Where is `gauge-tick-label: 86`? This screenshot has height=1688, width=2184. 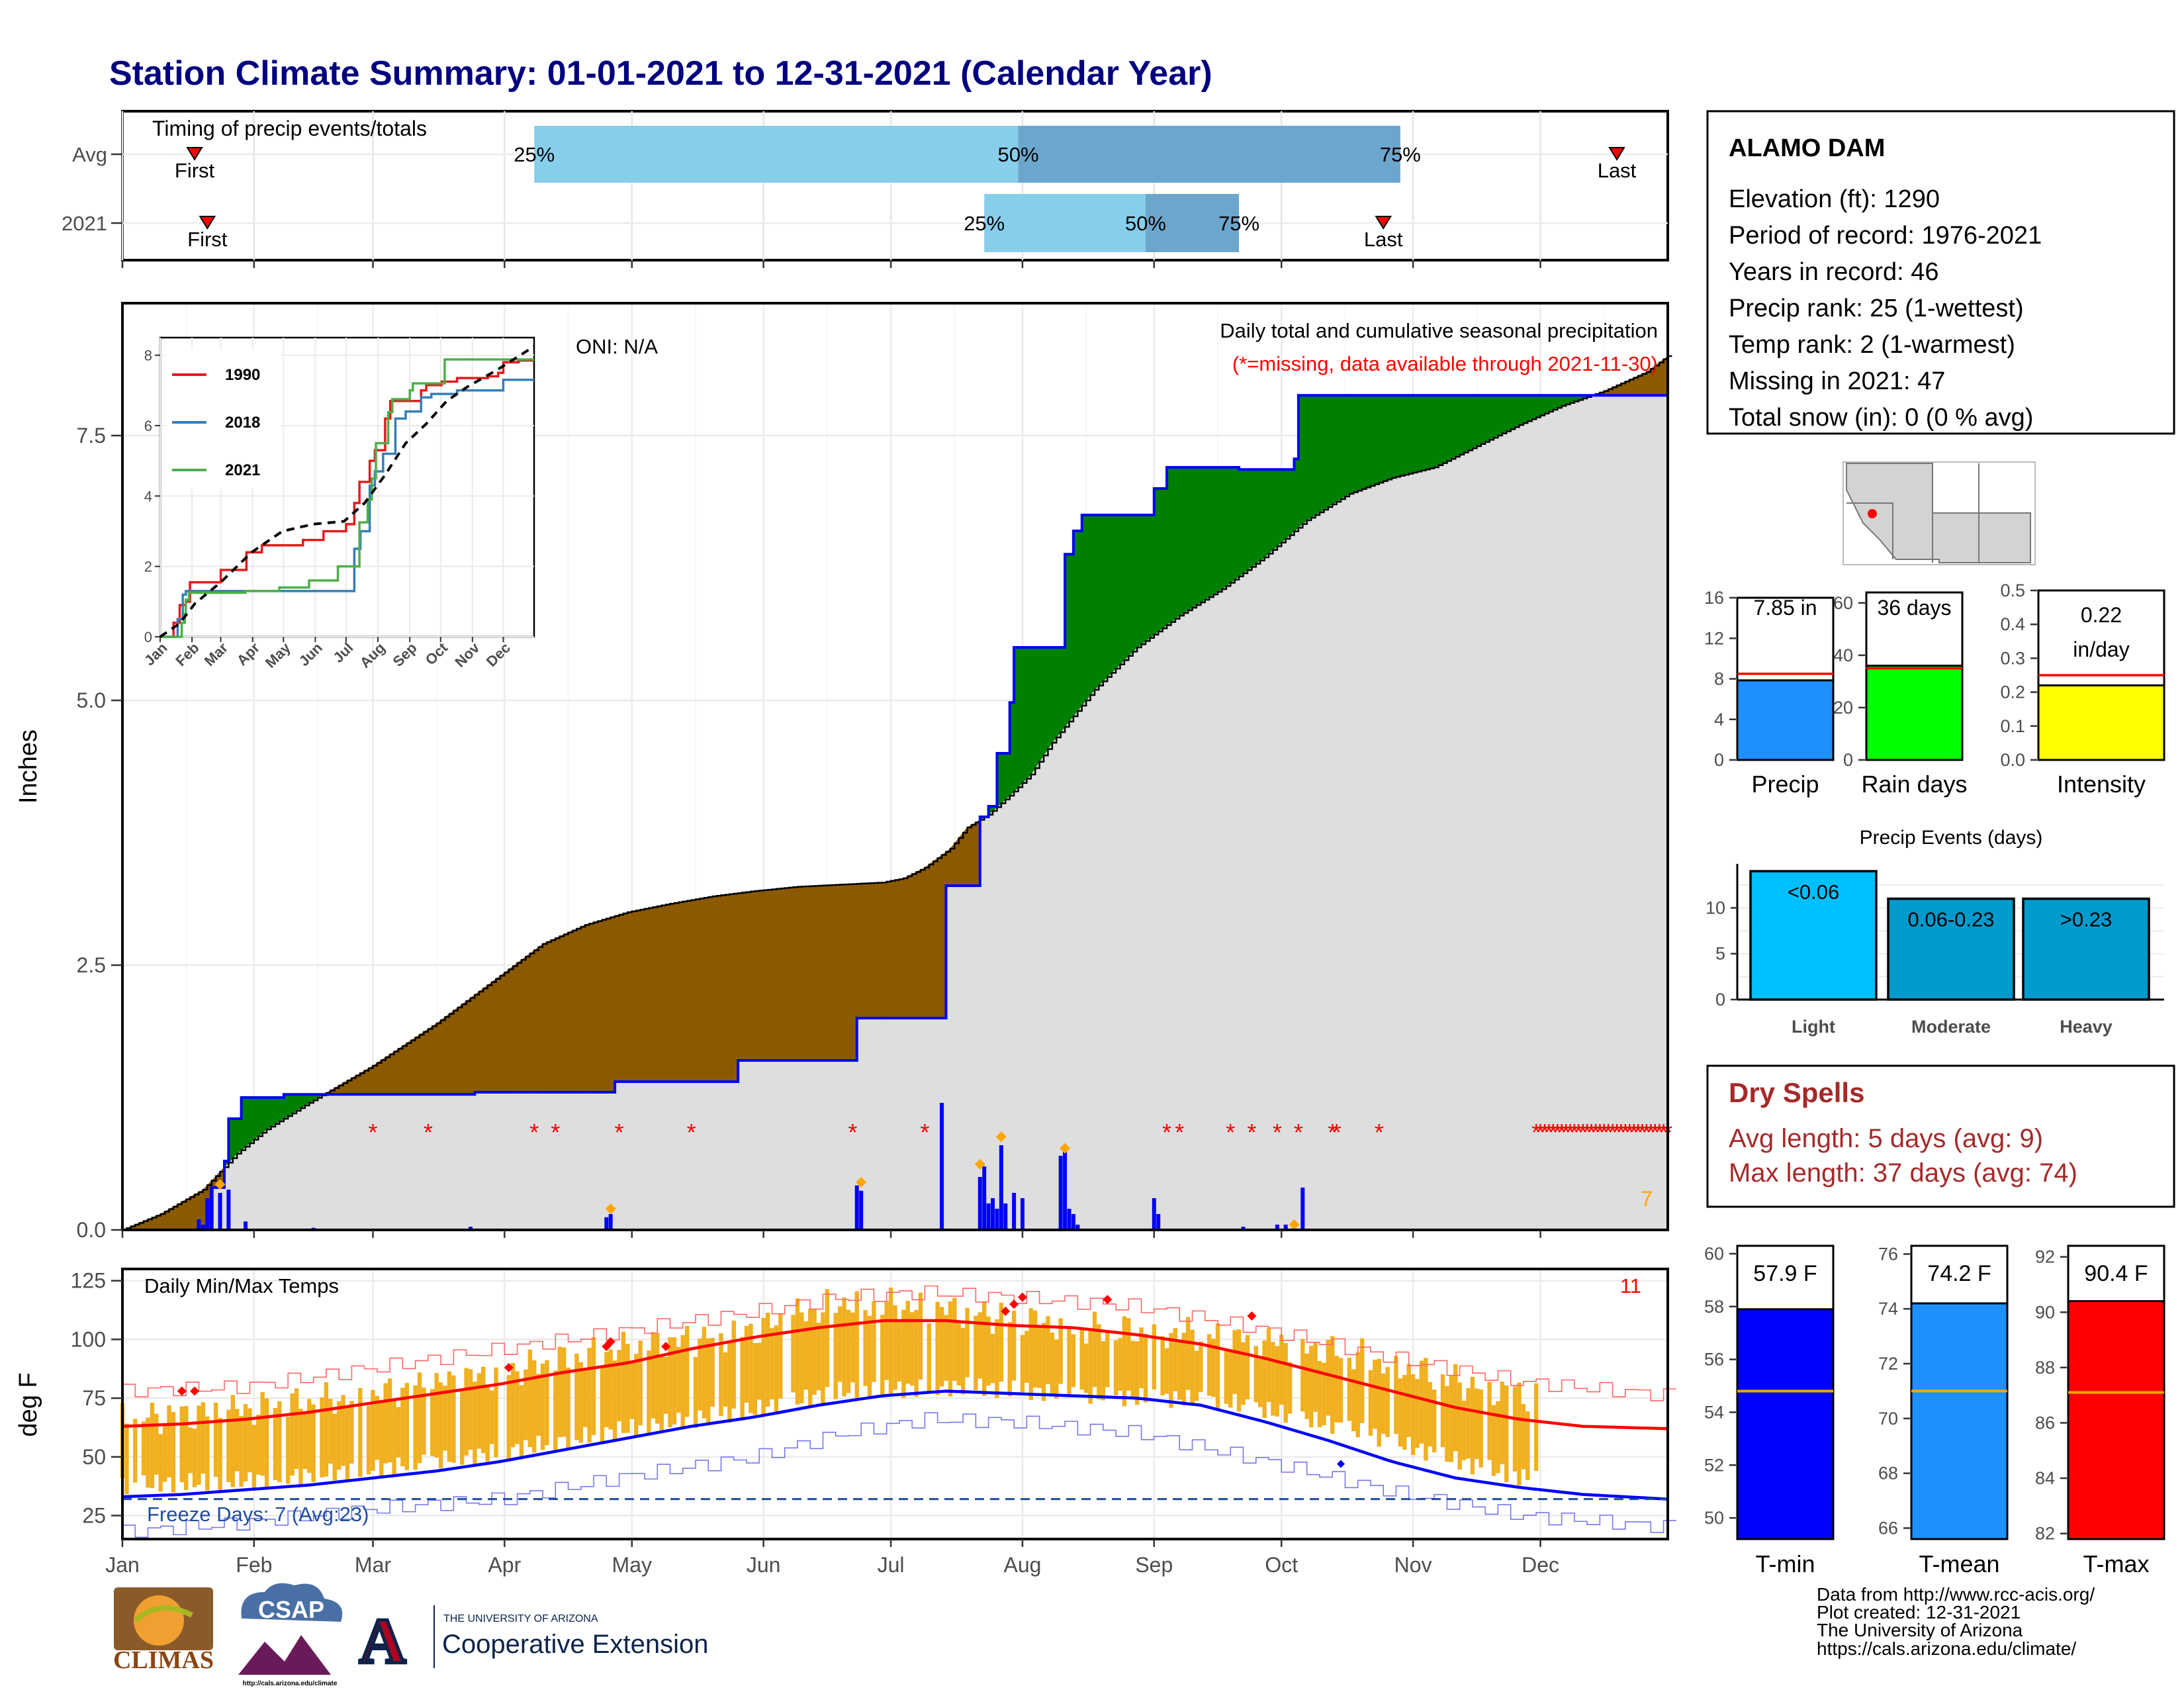
gauge-tick-label: 86 is located at coordinates (2045, 1422).